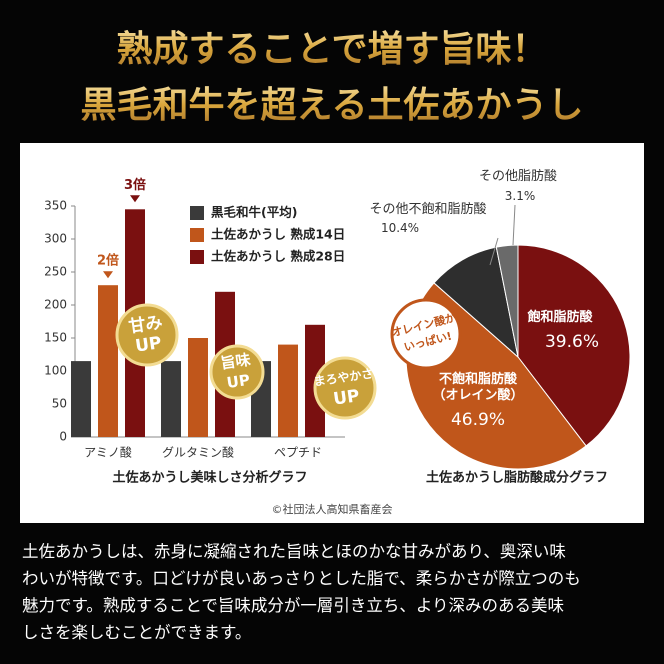  Describe the element at coordinates (209, 478) in the screenshot. I see `chart-title: 土佐あかうし美味しさ分析グラフ` at that location.